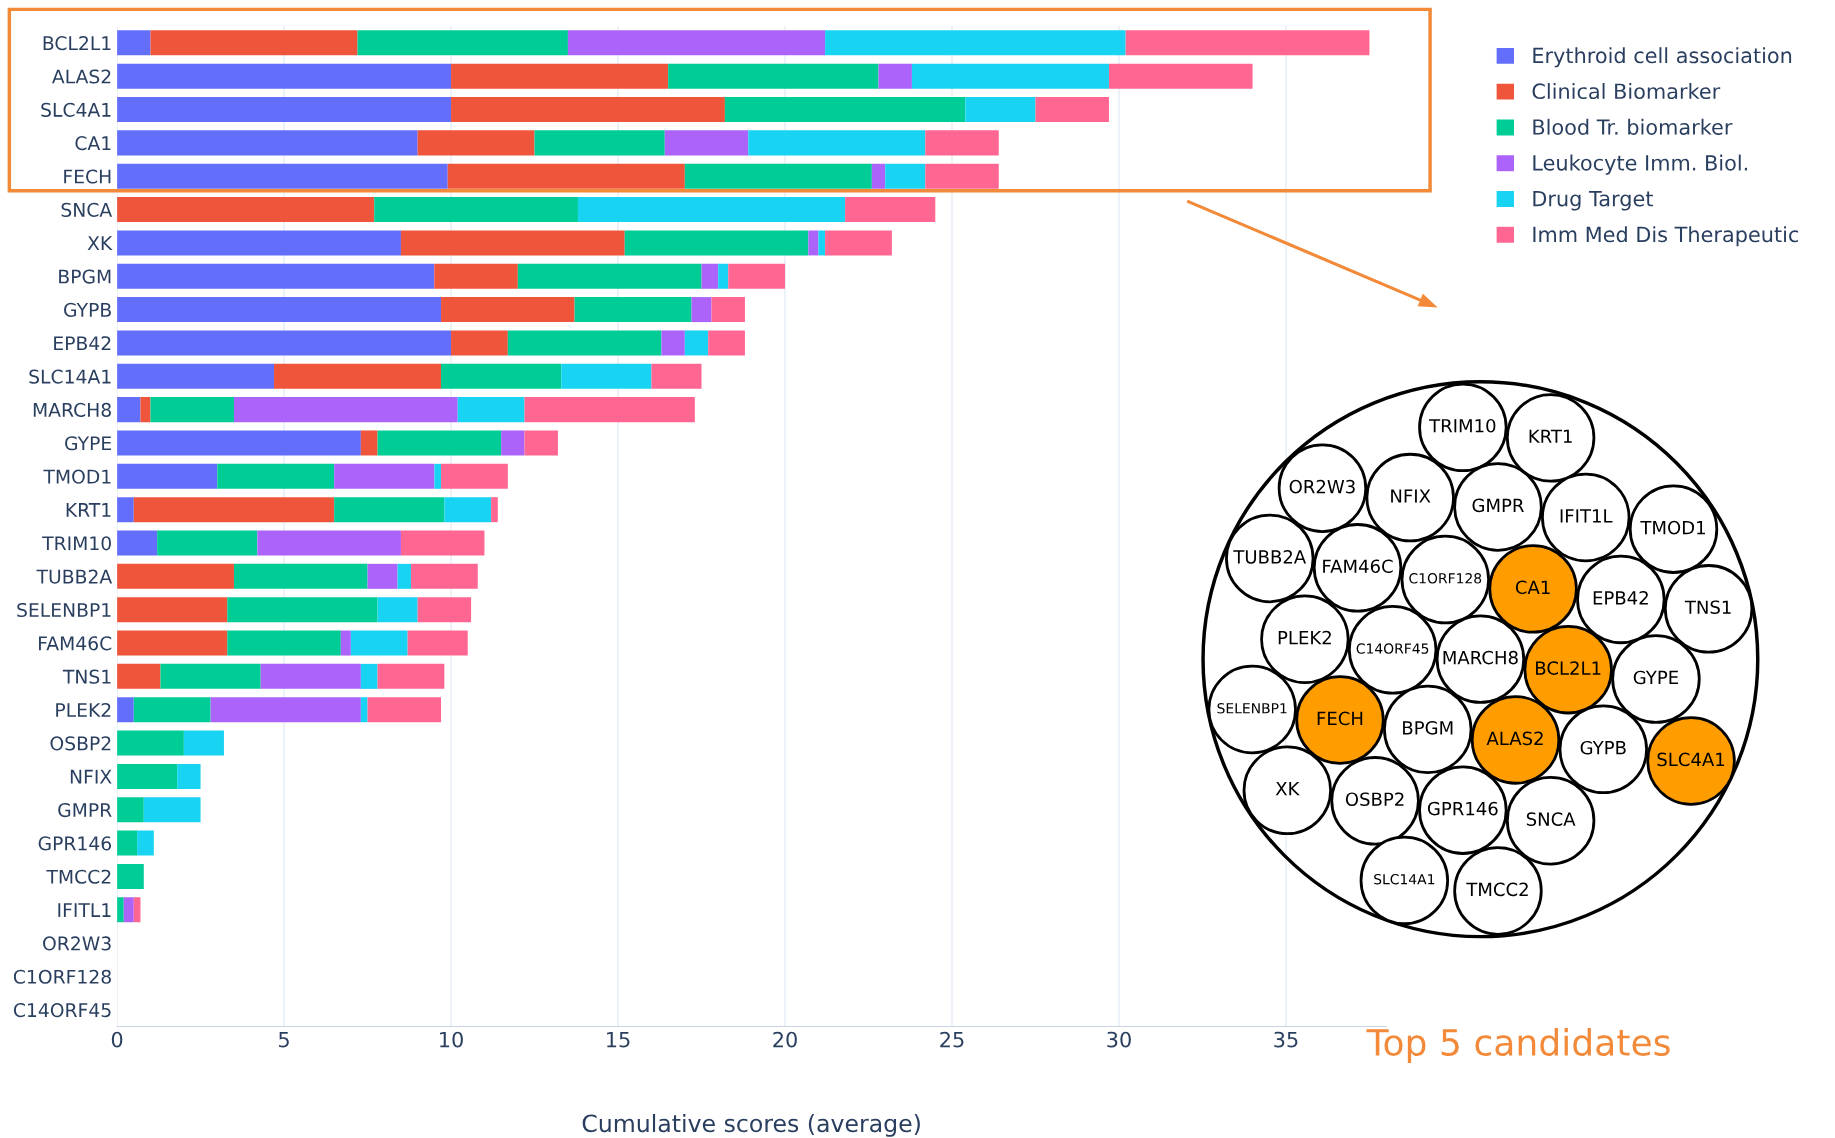 The width and height of the screenshot is (1835, 1138). Describe the element at coordinates (284, 1039) in the screenshot. I see `x-tick-label: 5` at that location.